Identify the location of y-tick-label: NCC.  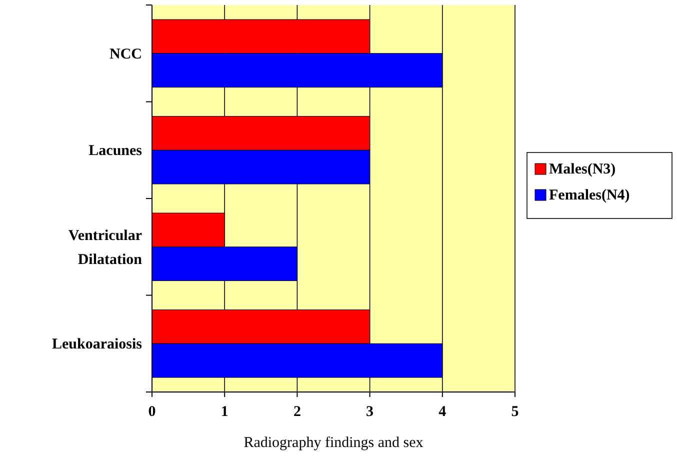
(126, 54).